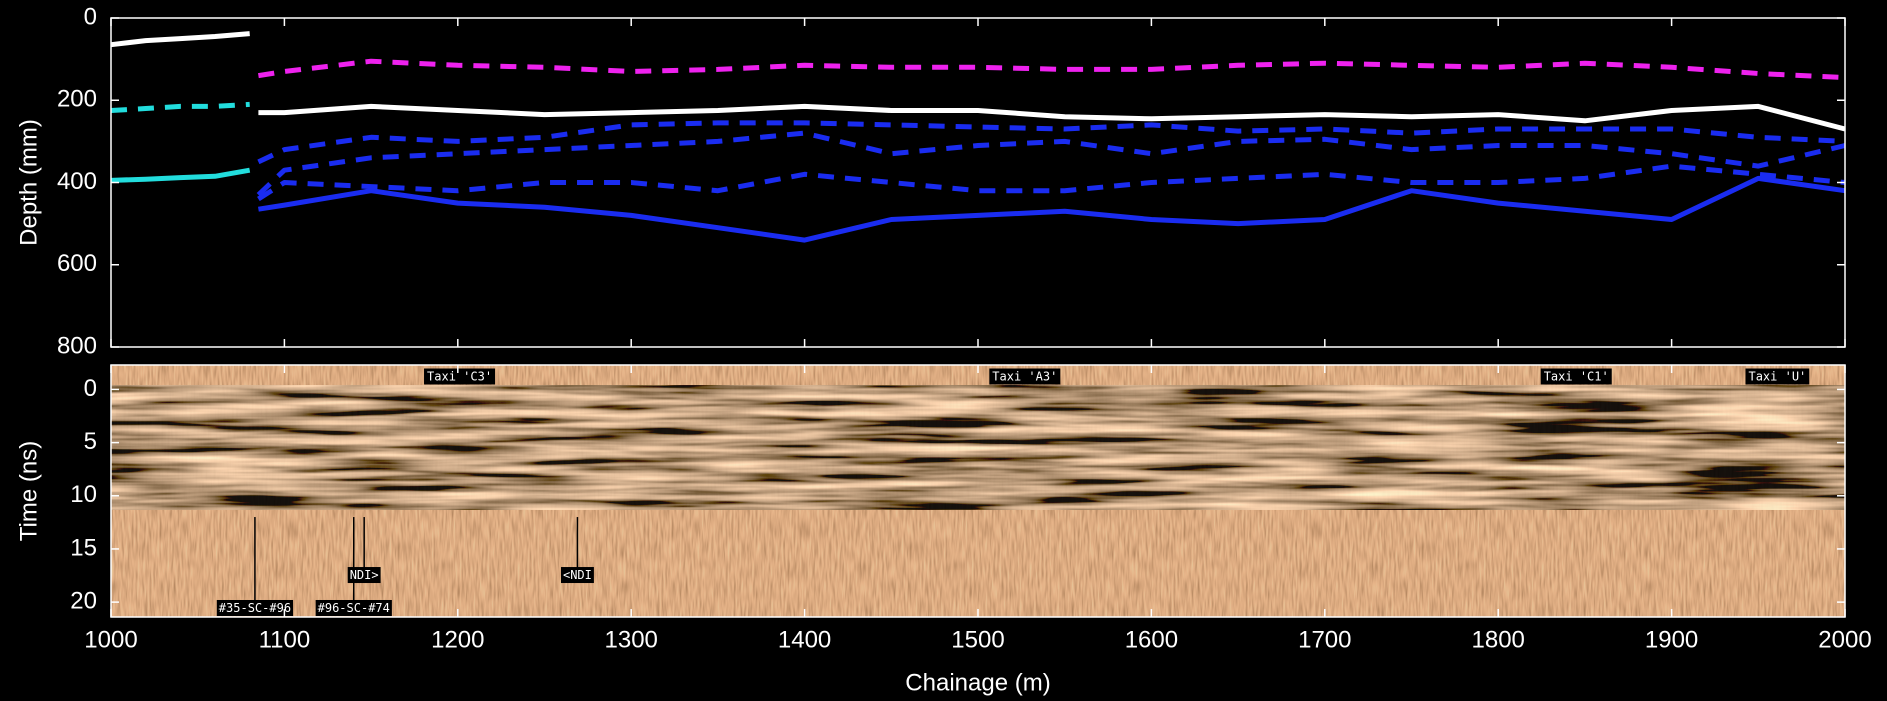  What do you see at coordinates (977, 682) in the screenshot?
I see `x-axis-label: Chainage (m)` at bounding box center [977, 682].